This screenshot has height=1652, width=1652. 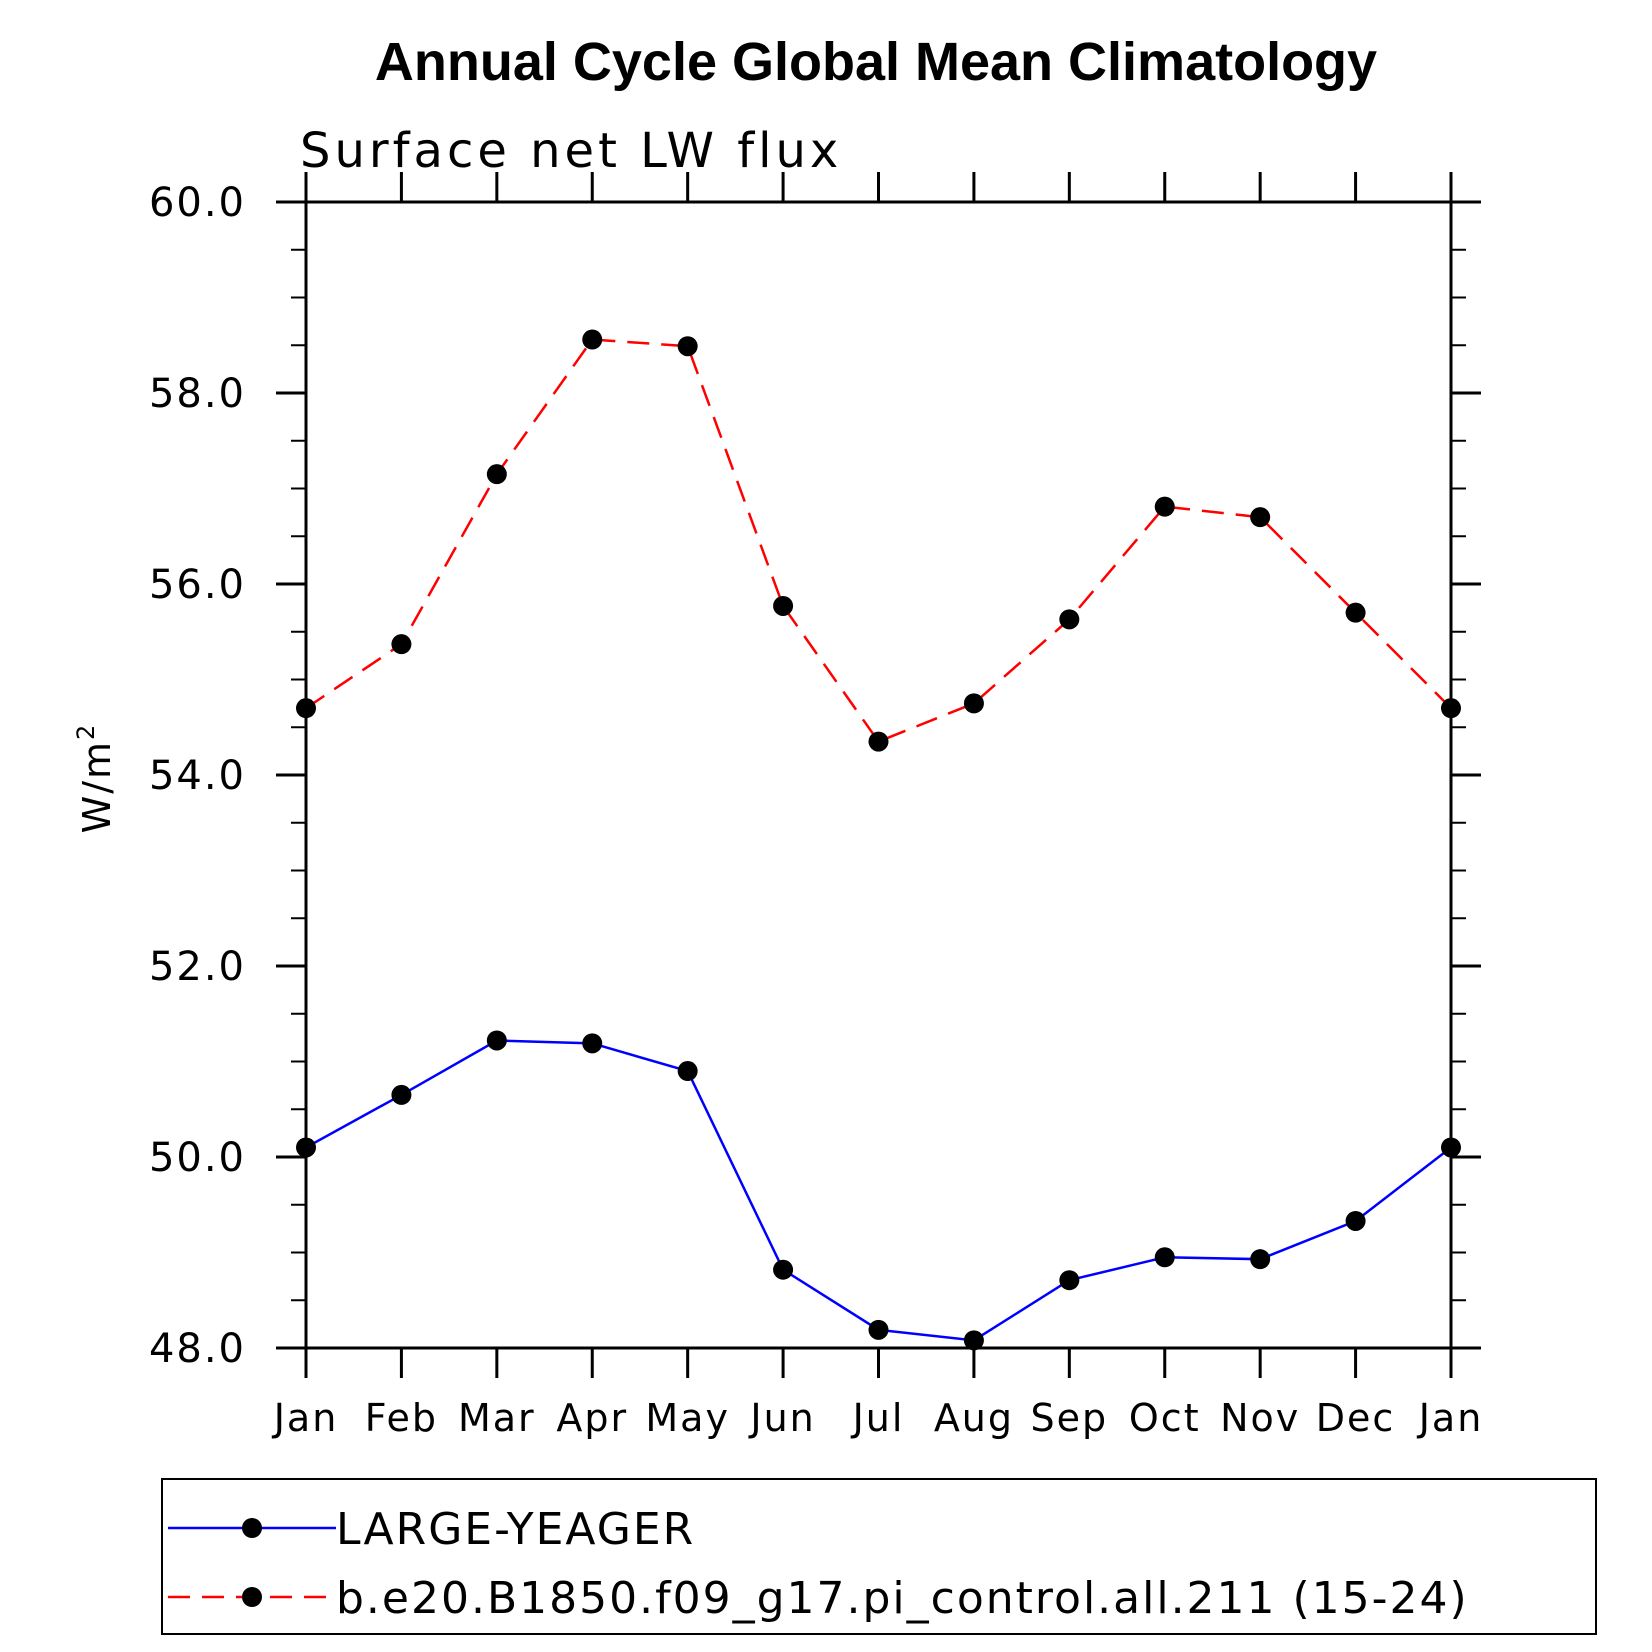 I want to click on y-tick-label: 54.0, so click(x=197, y=776).